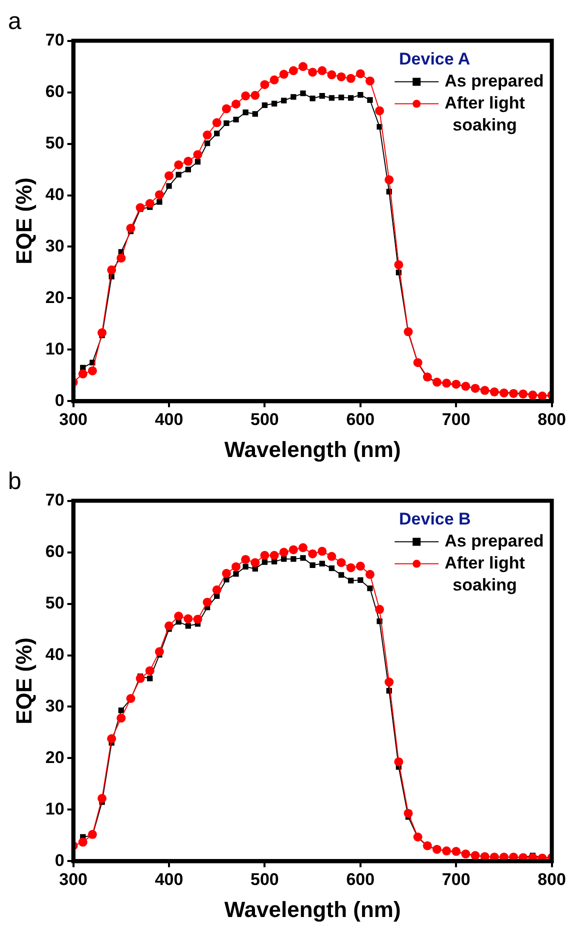 The width and height of the screenshot is (577, 939). What do you see at coordinates (435, 518) in the screenshot?
I see `legend-title: Device B` at bounding box center [435, 518].